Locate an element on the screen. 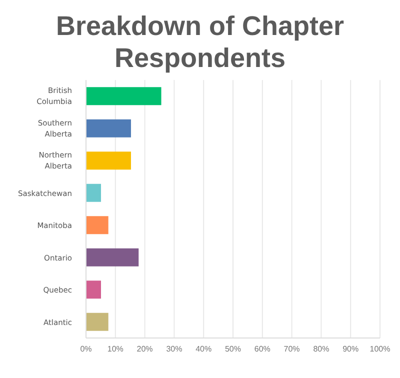  x-tick-label: 100% is located at coordinates (380, 349).